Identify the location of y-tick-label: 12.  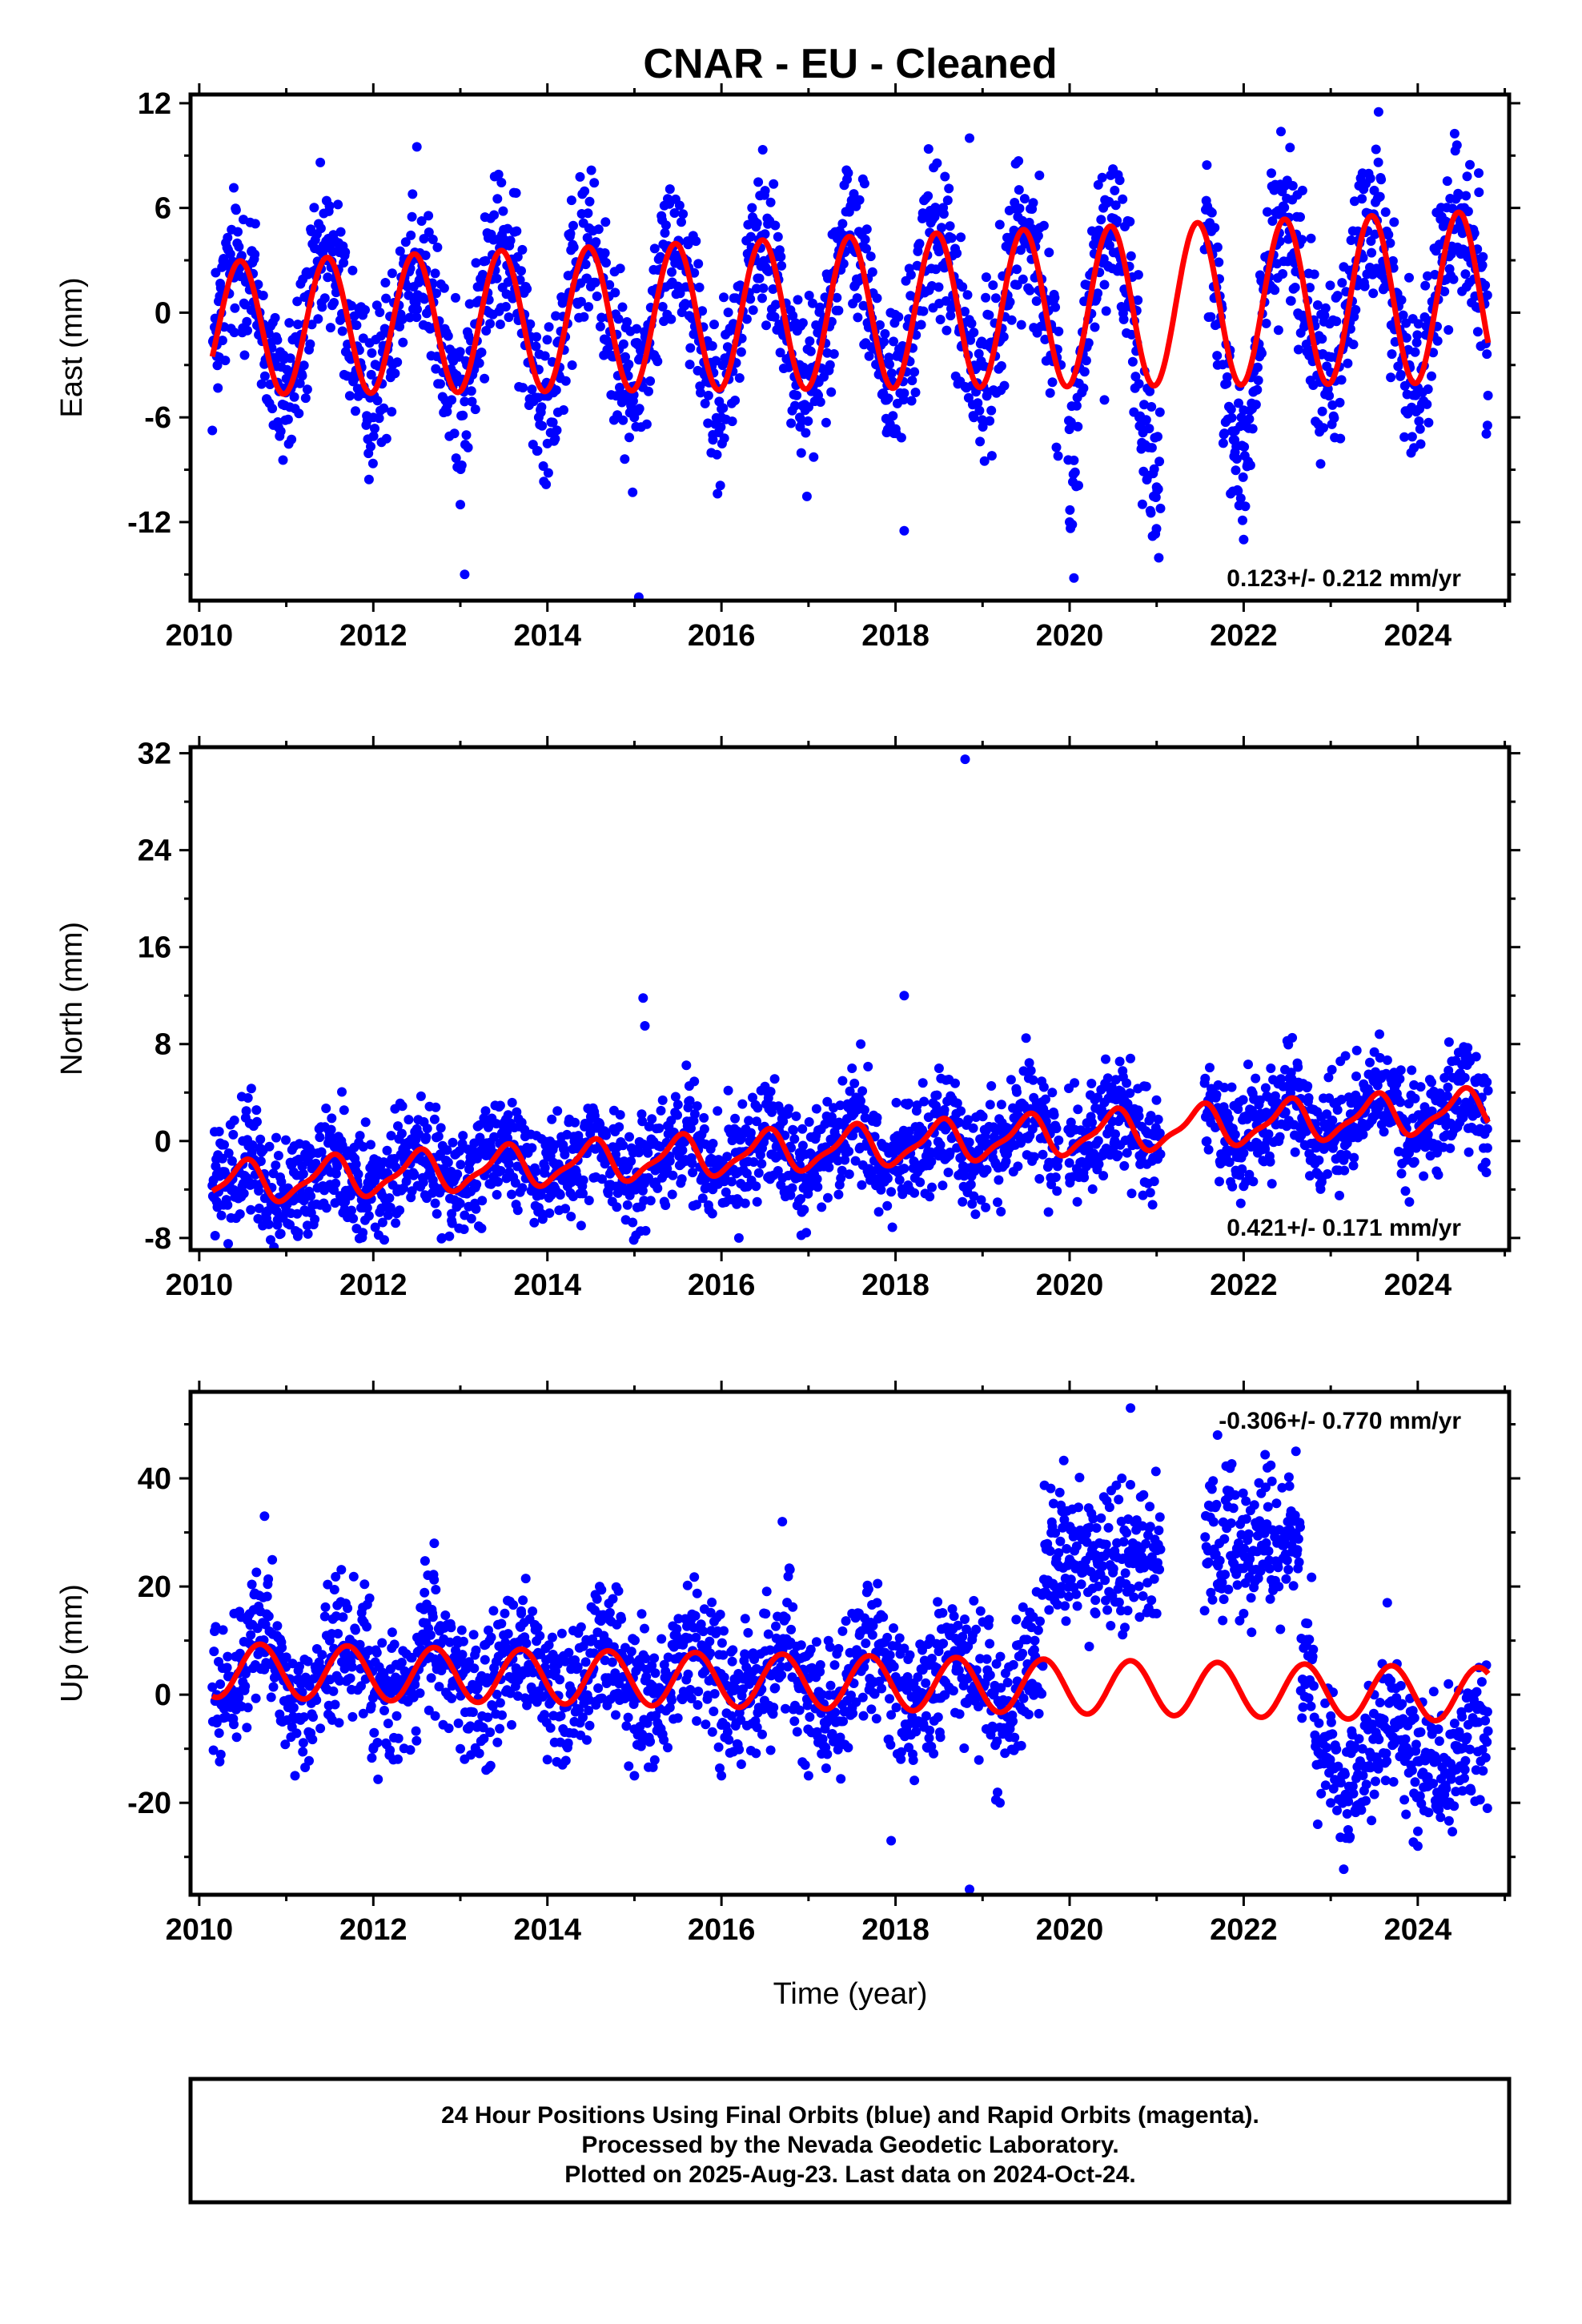
(154, 104).